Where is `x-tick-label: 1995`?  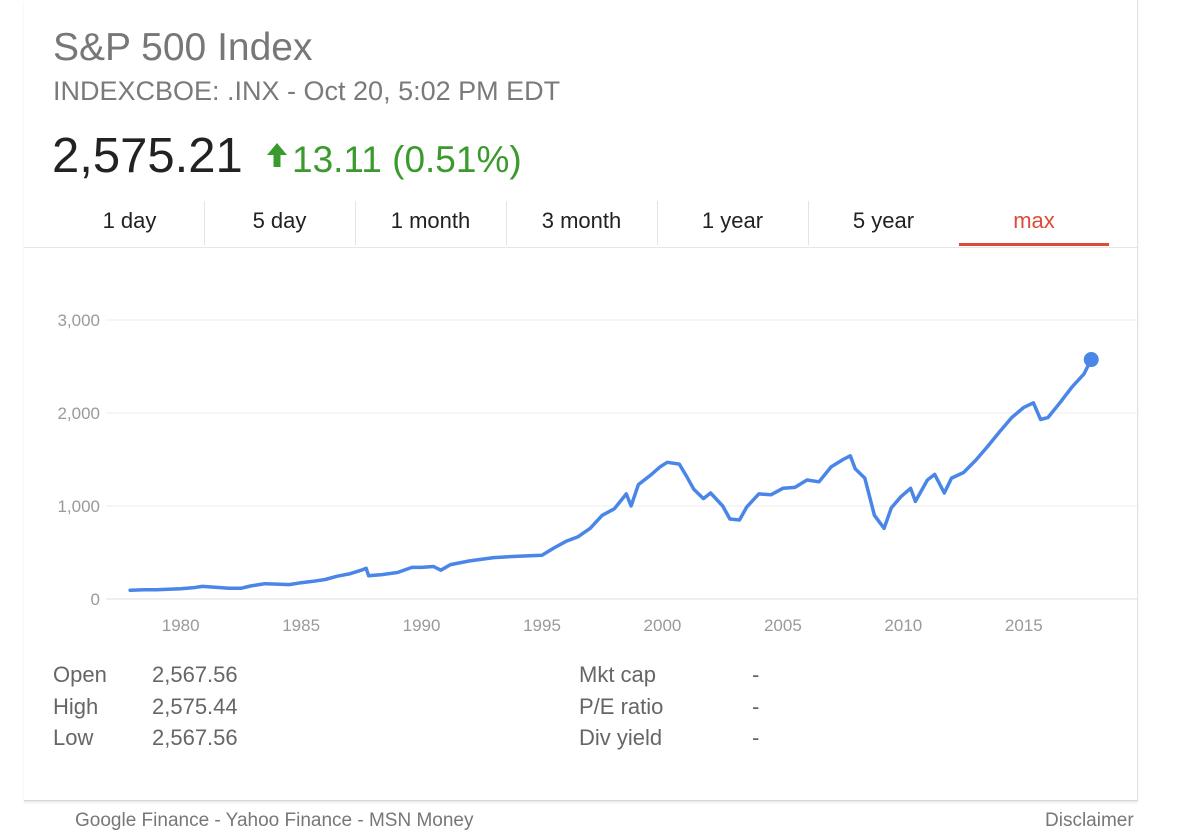 x-tick-label: 1995 is located at coordinates (542, 625).